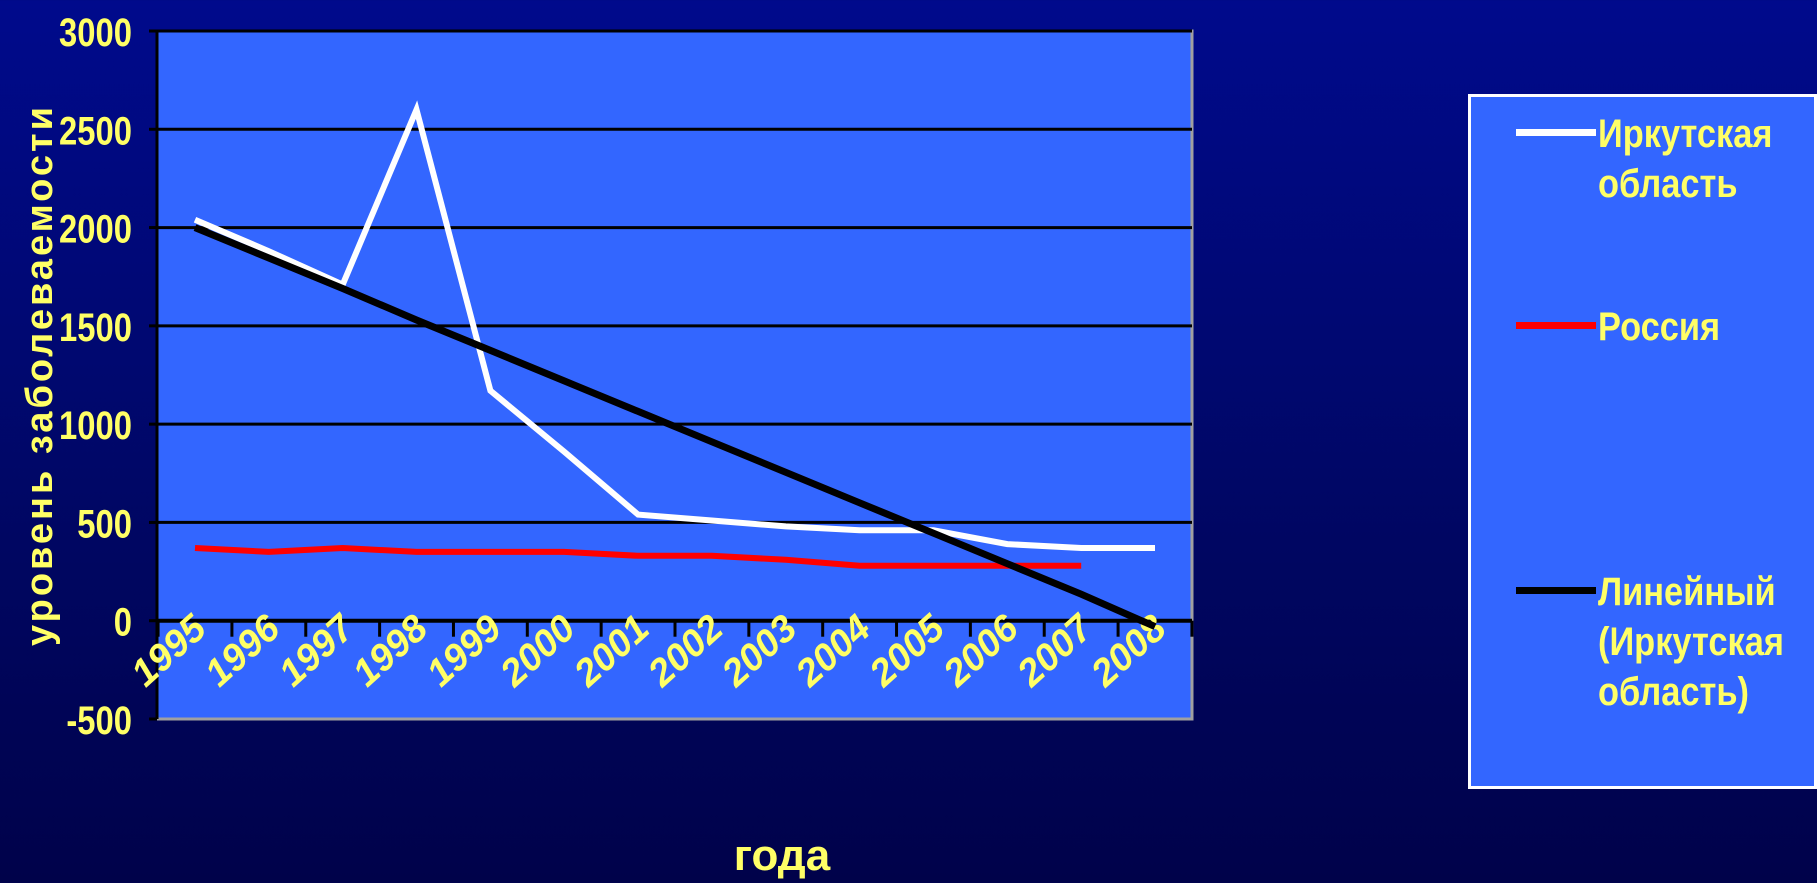 The image size is (1817, 883). What do you see at coordinates (95, 228) in the screenshot?
I see `y-tick-label: 2000` at bounding box center [95, 228].